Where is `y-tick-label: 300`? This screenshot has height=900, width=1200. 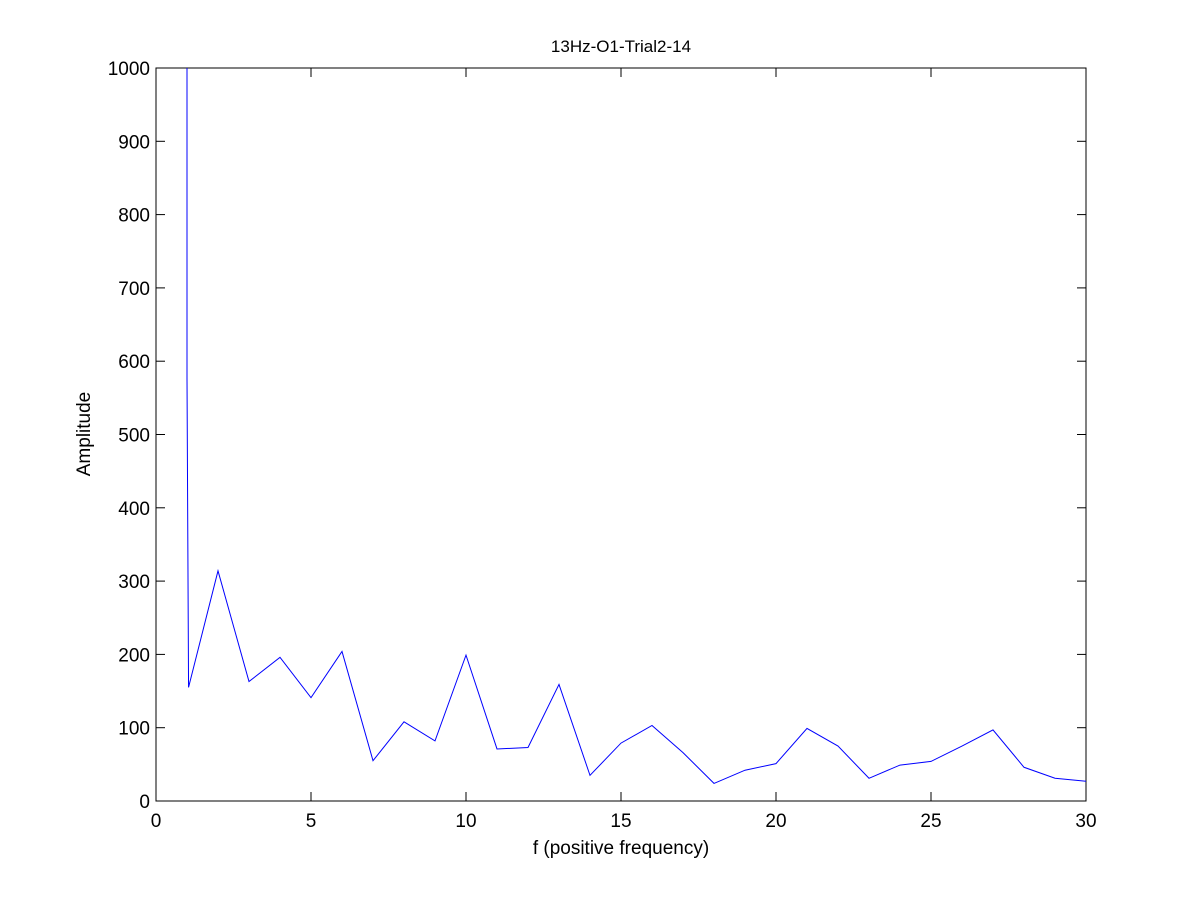 y-tick-label: 300 is located at coordinates (134, 582).